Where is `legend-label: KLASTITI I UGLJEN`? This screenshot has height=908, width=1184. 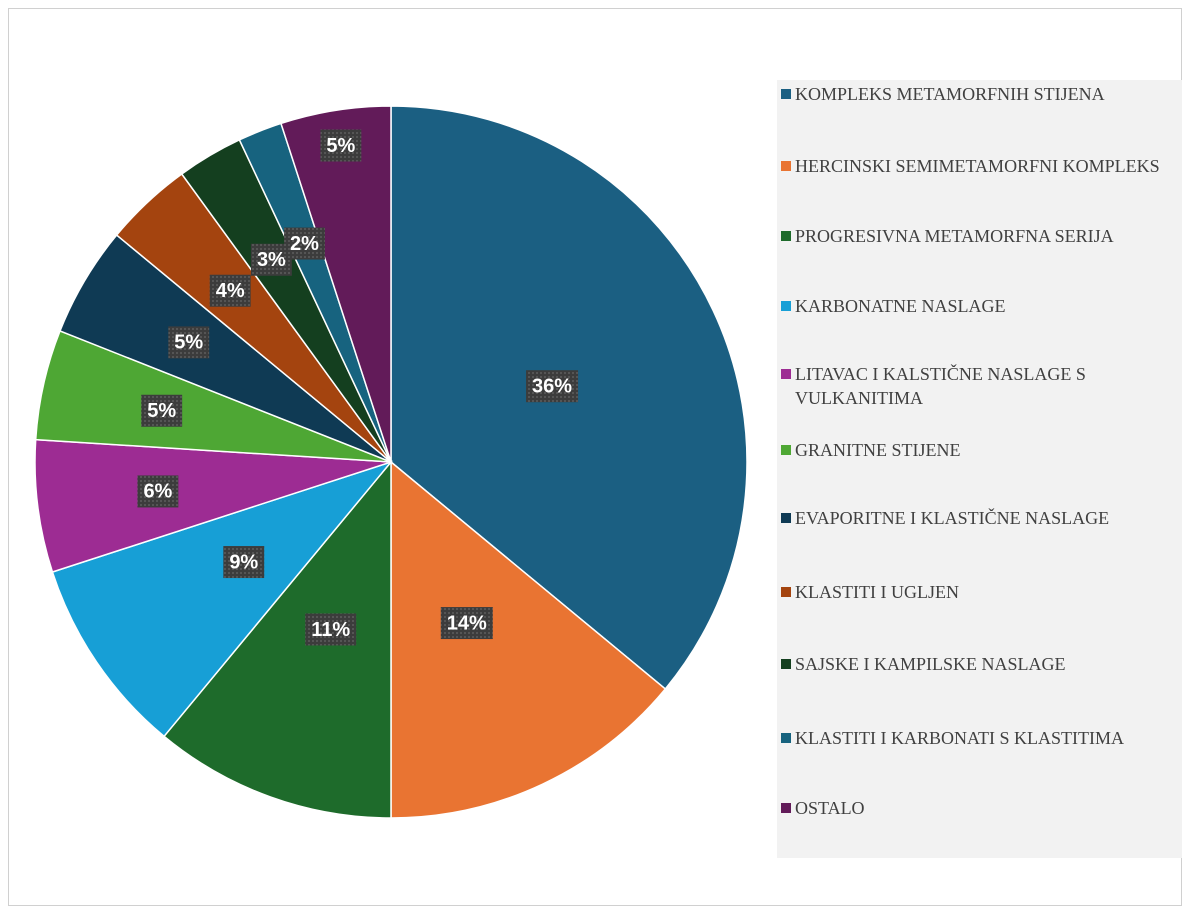 legend-label: KLASTITI I UGLJEN is located at coordinates (877, 592).